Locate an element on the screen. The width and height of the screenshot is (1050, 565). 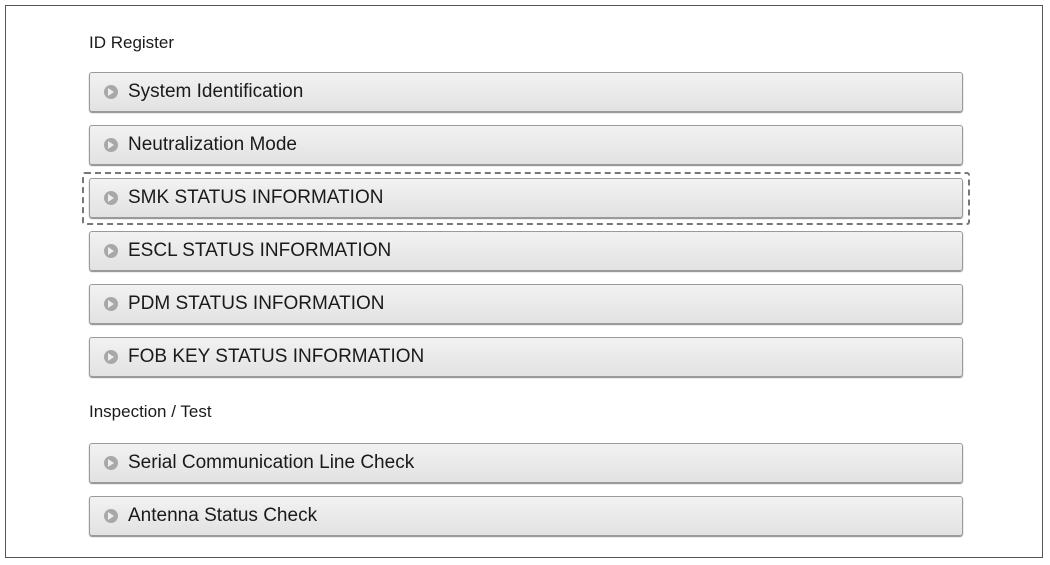
menu-item-label: ESCL STATUS INFORMATION is located at coordinates (260, 250).